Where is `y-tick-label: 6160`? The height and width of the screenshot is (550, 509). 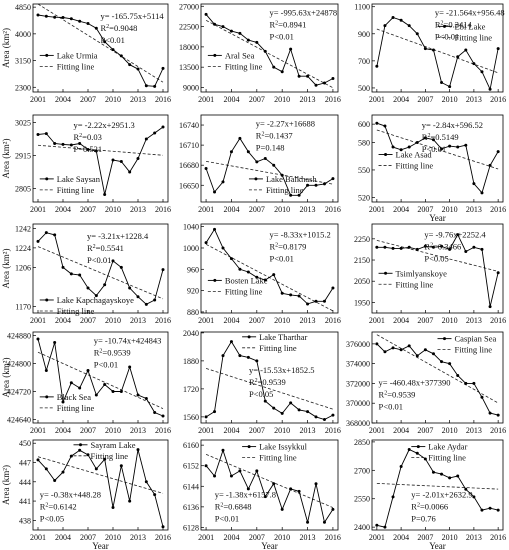 y-tick-label: 6160 is located at coordinates (191, 445).